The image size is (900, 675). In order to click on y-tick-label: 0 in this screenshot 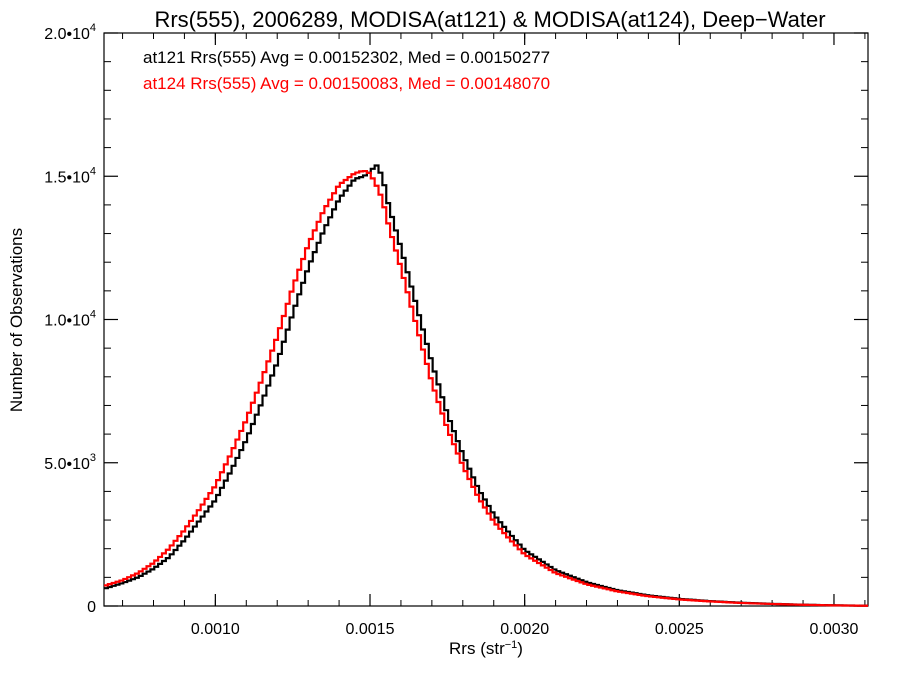, I will do `click(91, 607)`.